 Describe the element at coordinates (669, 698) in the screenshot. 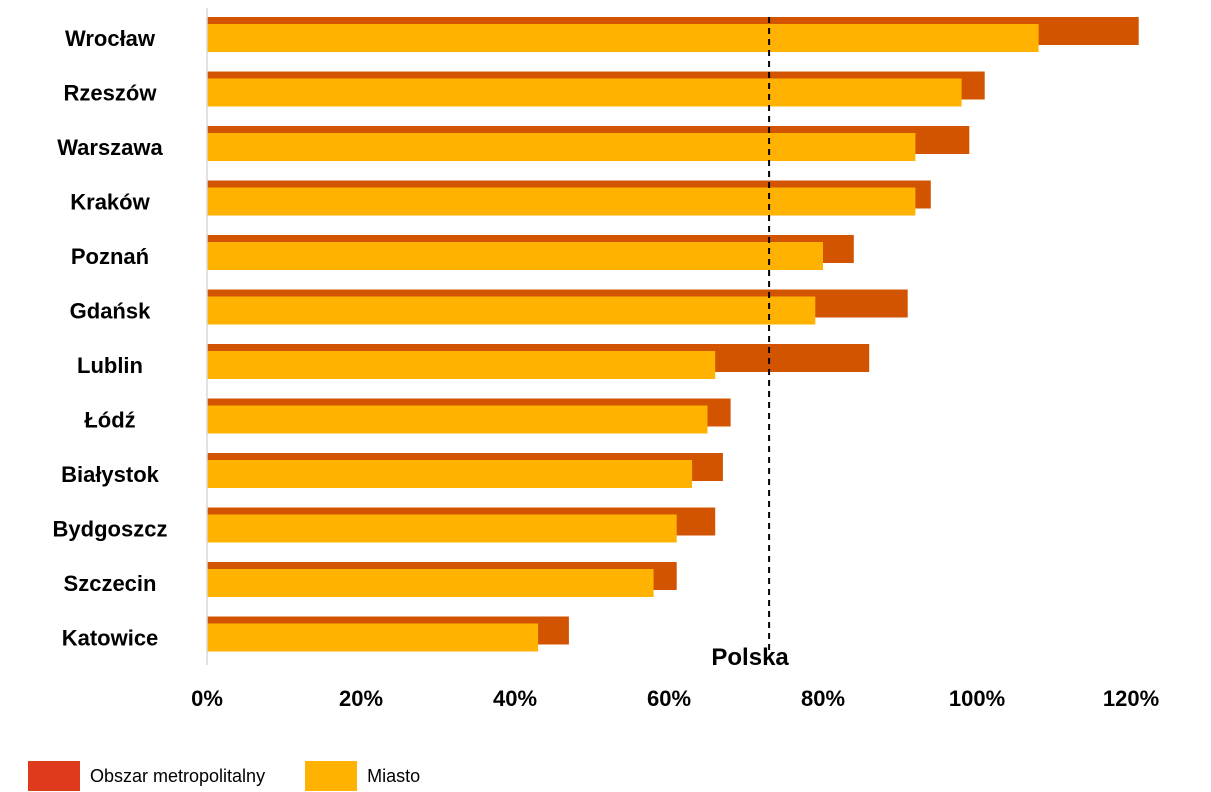

I see `x-tick-label: 60%` at that location.